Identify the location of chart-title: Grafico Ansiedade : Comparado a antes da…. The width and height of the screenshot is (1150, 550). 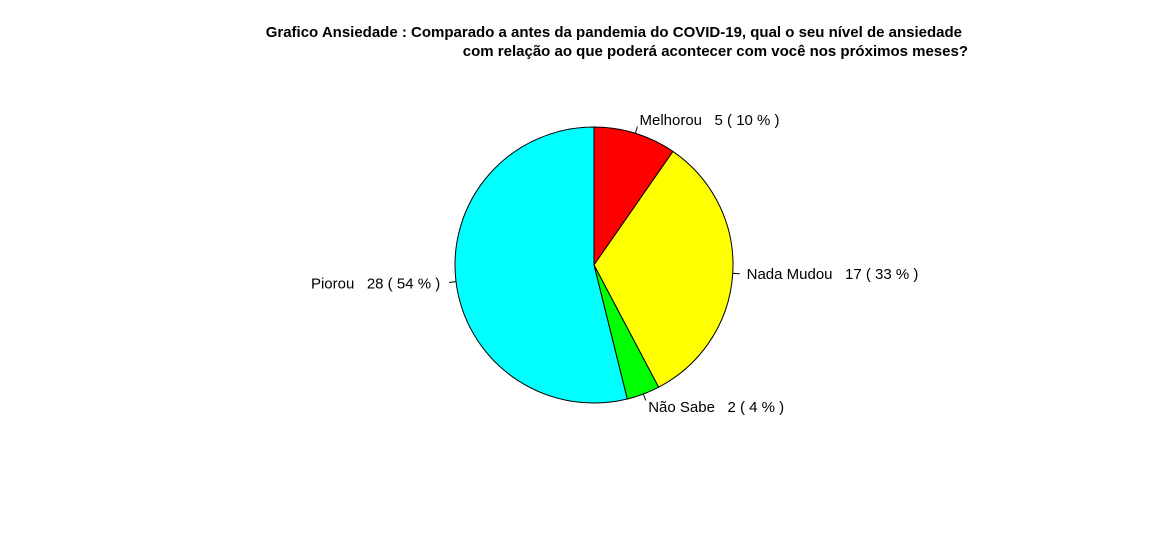
(617, 42).